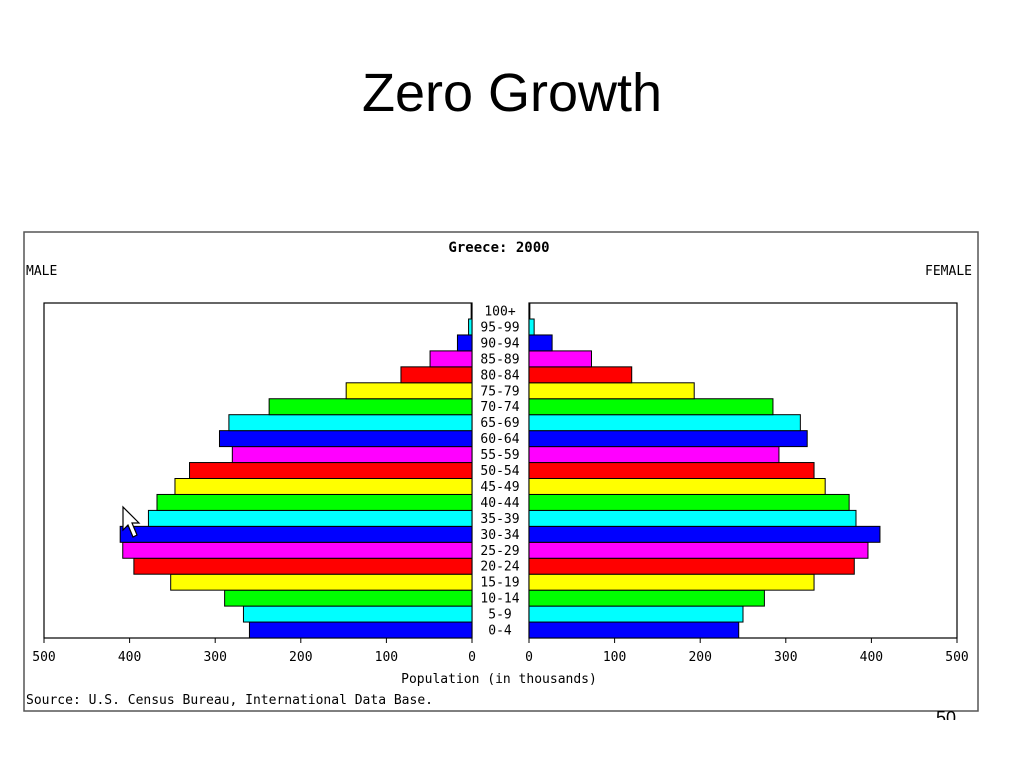 The image size is (1024, 768). Describe the element at coordinates (499, 359) in the screenshot. I see `age-label-85-89: 85-89` at that location.